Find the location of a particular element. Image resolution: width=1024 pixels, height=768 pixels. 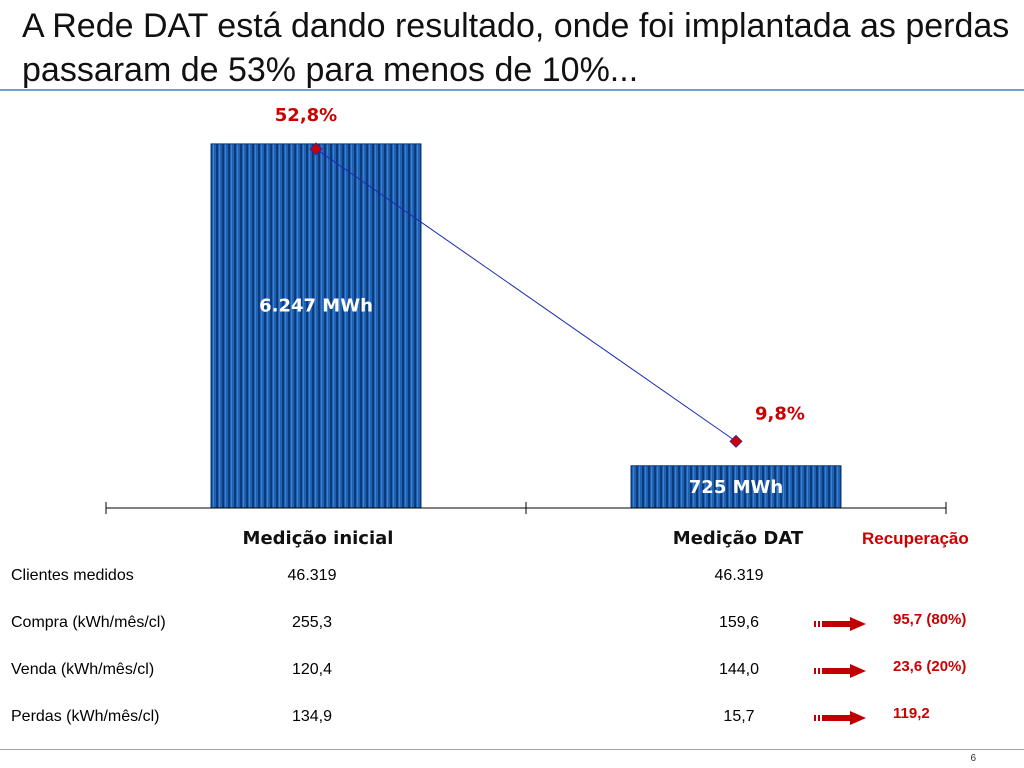

cell-dat: 46.319 is located at coordinates (739, 575).